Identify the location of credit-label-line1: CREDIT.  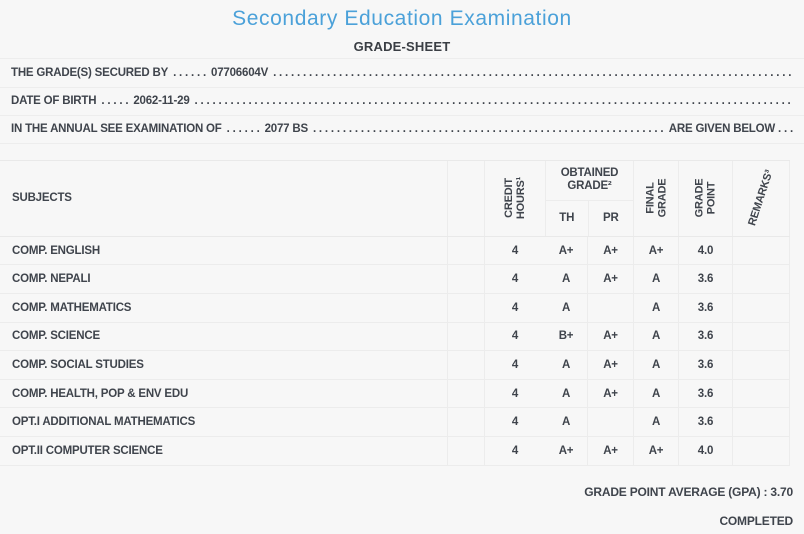
(508, 198).